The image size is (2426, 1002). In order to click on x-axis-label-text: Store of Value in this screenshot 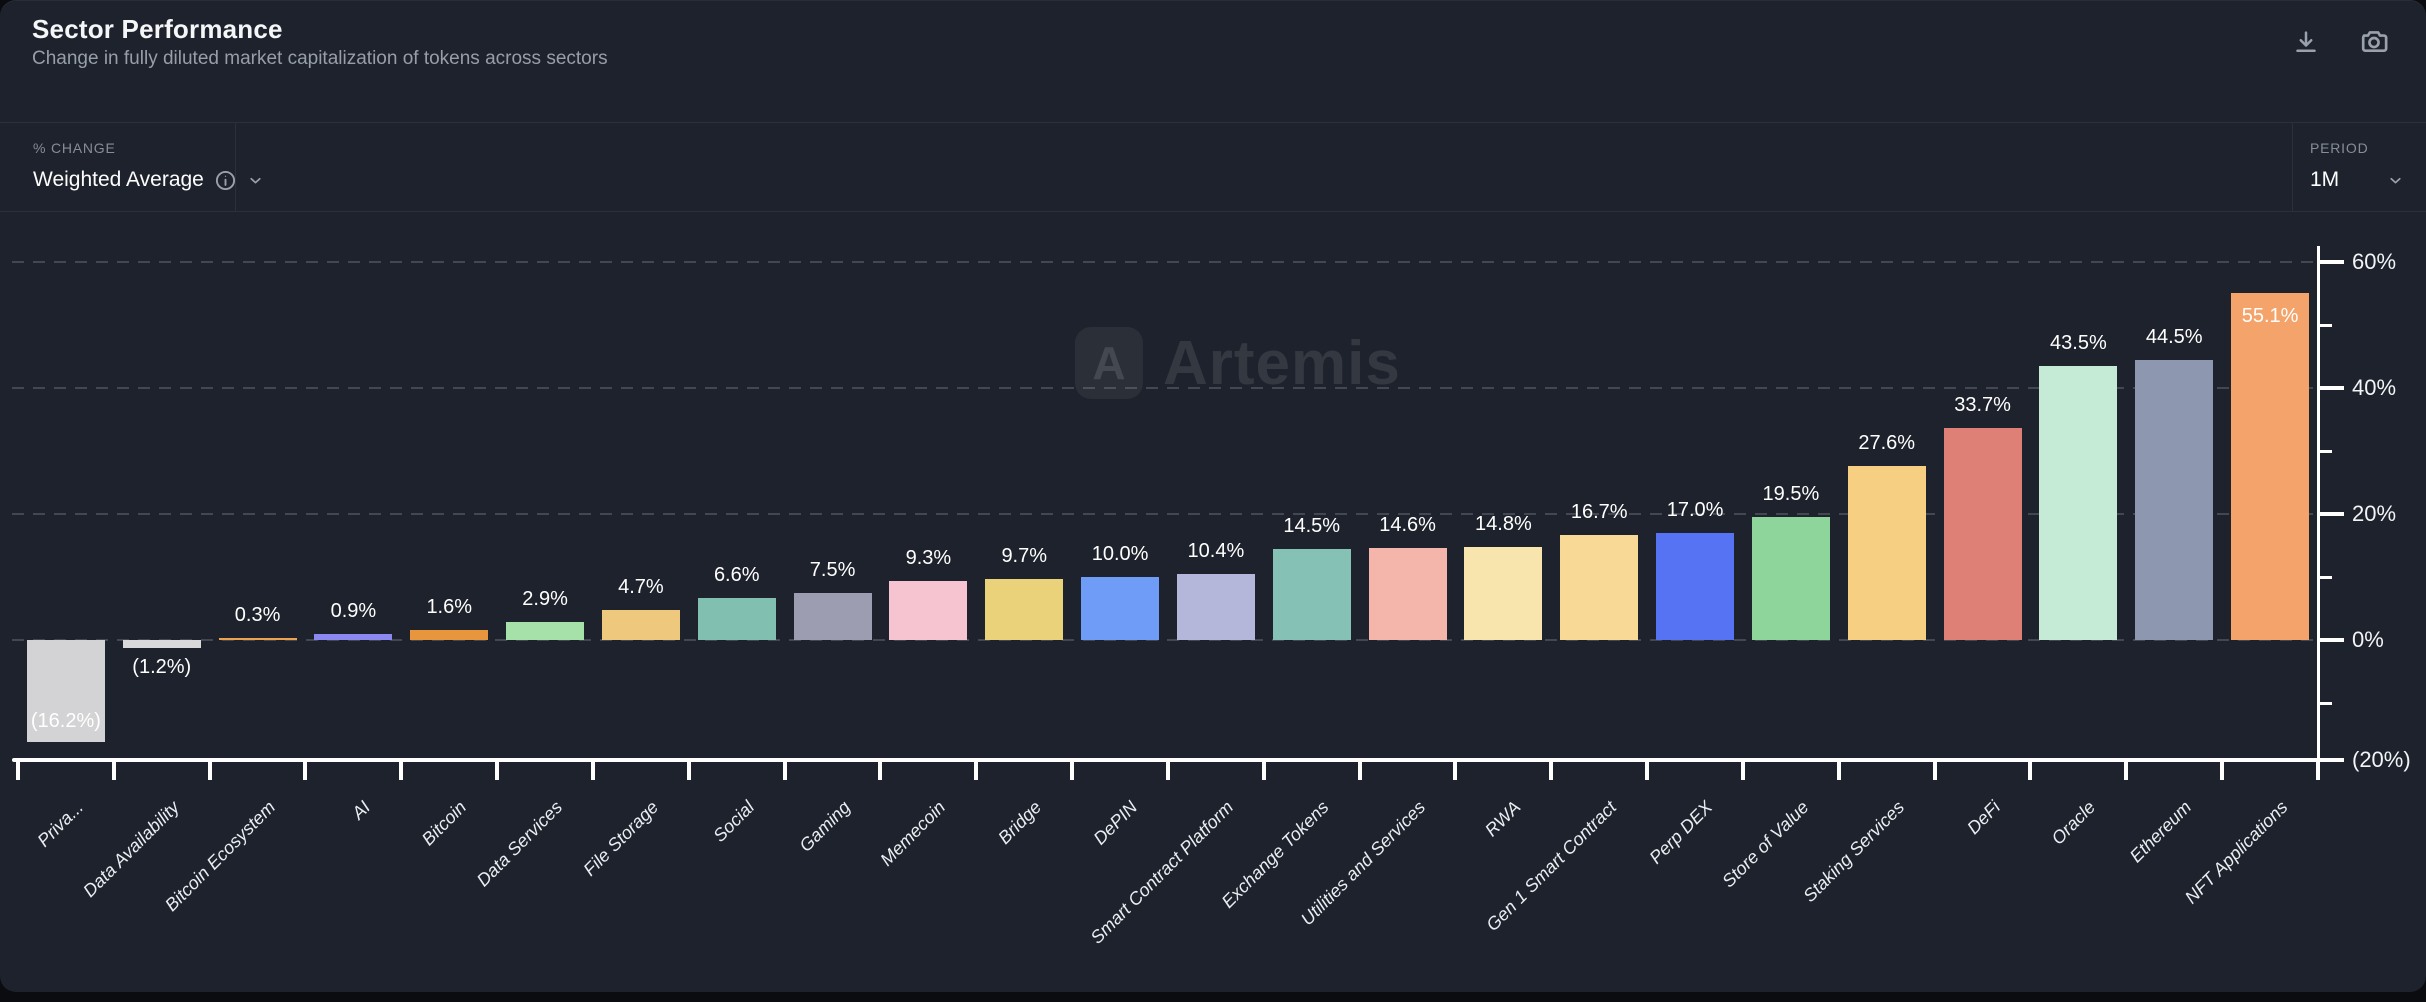, I will do `click(1765, 844)`.